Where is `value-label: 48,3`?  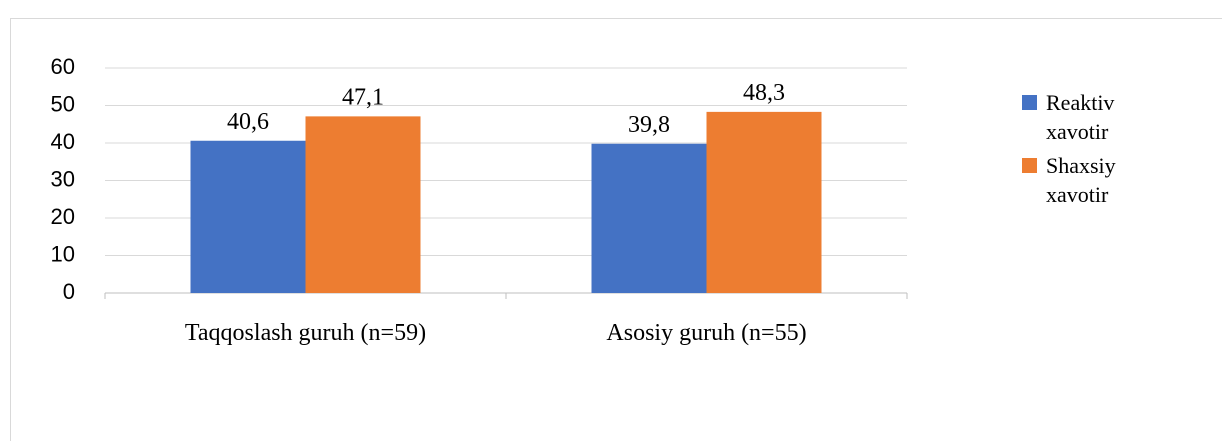 value-label: 48,3 is located at coordinates (764, 93).